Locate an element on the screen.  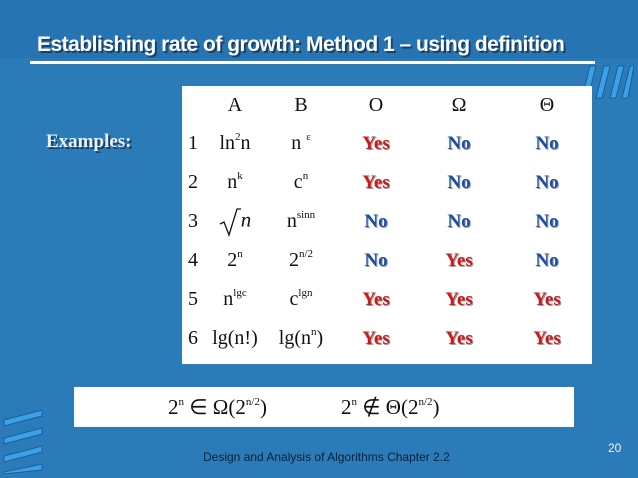
theta-arg-exponent: n/2 is located at coordinates (425, 402).